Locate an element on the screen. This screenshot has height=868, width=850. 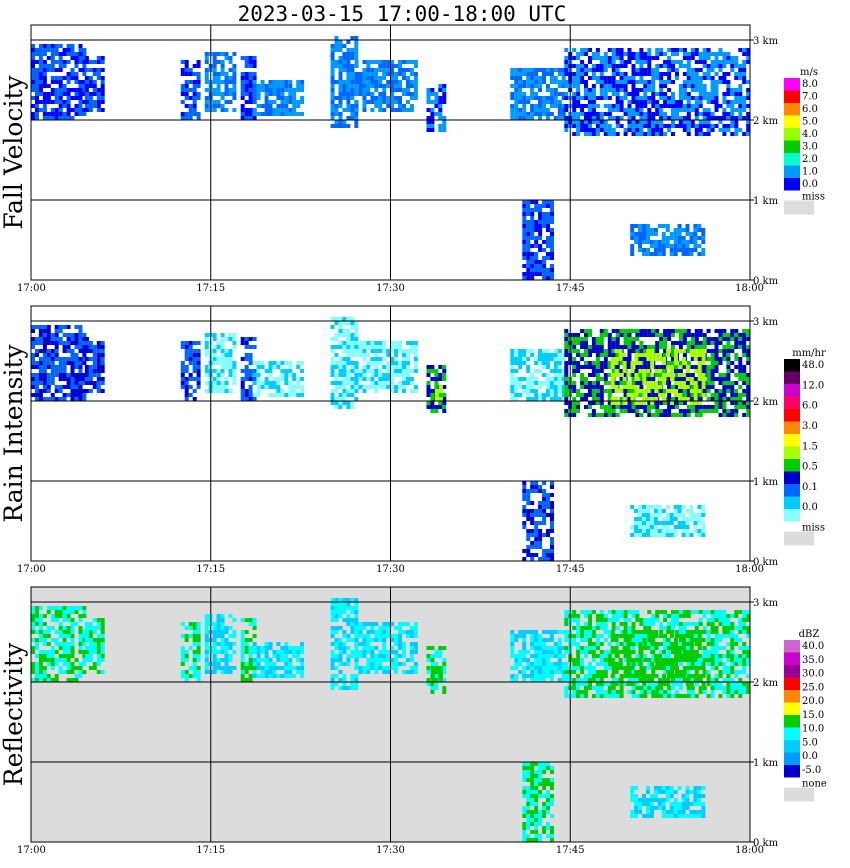
colorbar-label: 30.0 is located at coordinates (813, 674).